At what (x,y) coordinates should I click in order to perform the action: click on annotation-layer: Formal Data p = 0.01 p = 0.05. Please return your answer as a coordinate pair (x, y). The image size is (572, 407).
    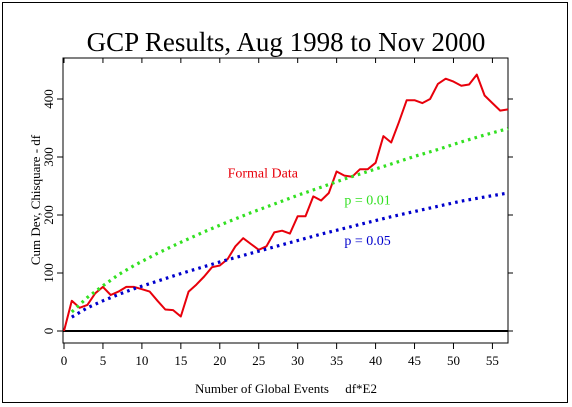
    Looking at the image, I should click on (309, 207).